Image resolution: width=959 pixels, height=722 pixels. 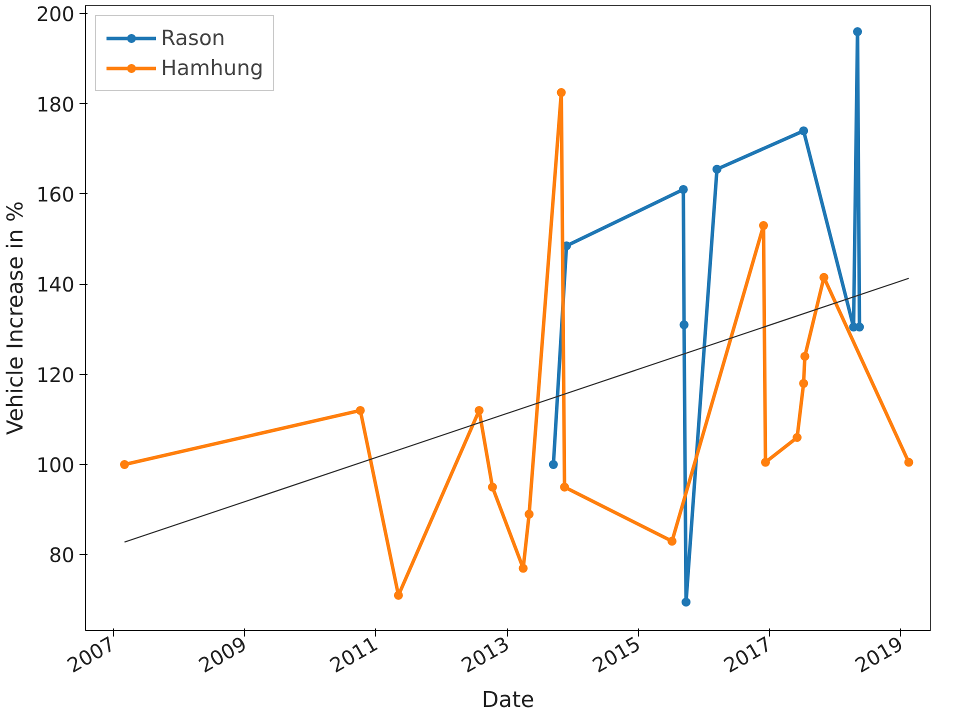 I want to click on legend-label: Hamhung, so click(x=212, y=68).